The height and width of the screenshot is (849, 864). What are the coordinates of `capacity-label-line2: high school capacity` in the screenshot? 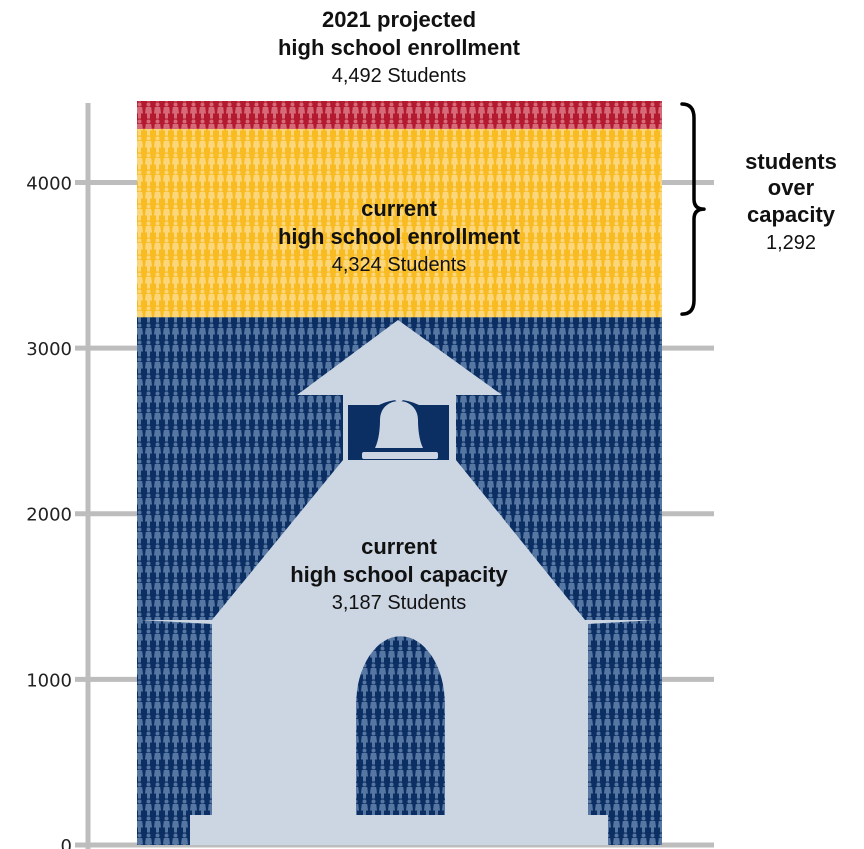 It's located at (399, 574).